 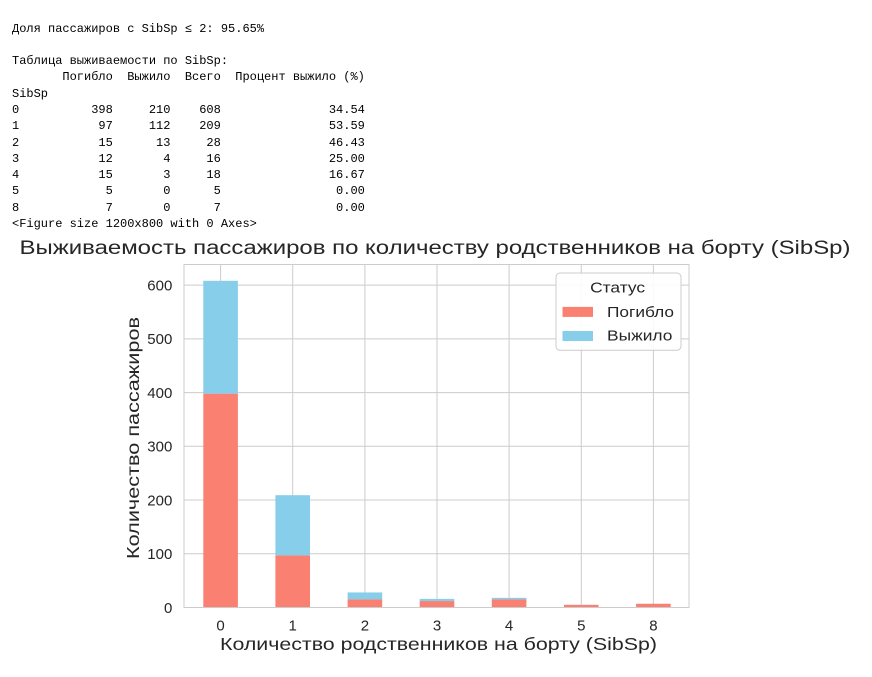 What do you see at coordinates (159, 286) in the screenshot?
I see `svg-text: 600` at bounding box center [159, 286].